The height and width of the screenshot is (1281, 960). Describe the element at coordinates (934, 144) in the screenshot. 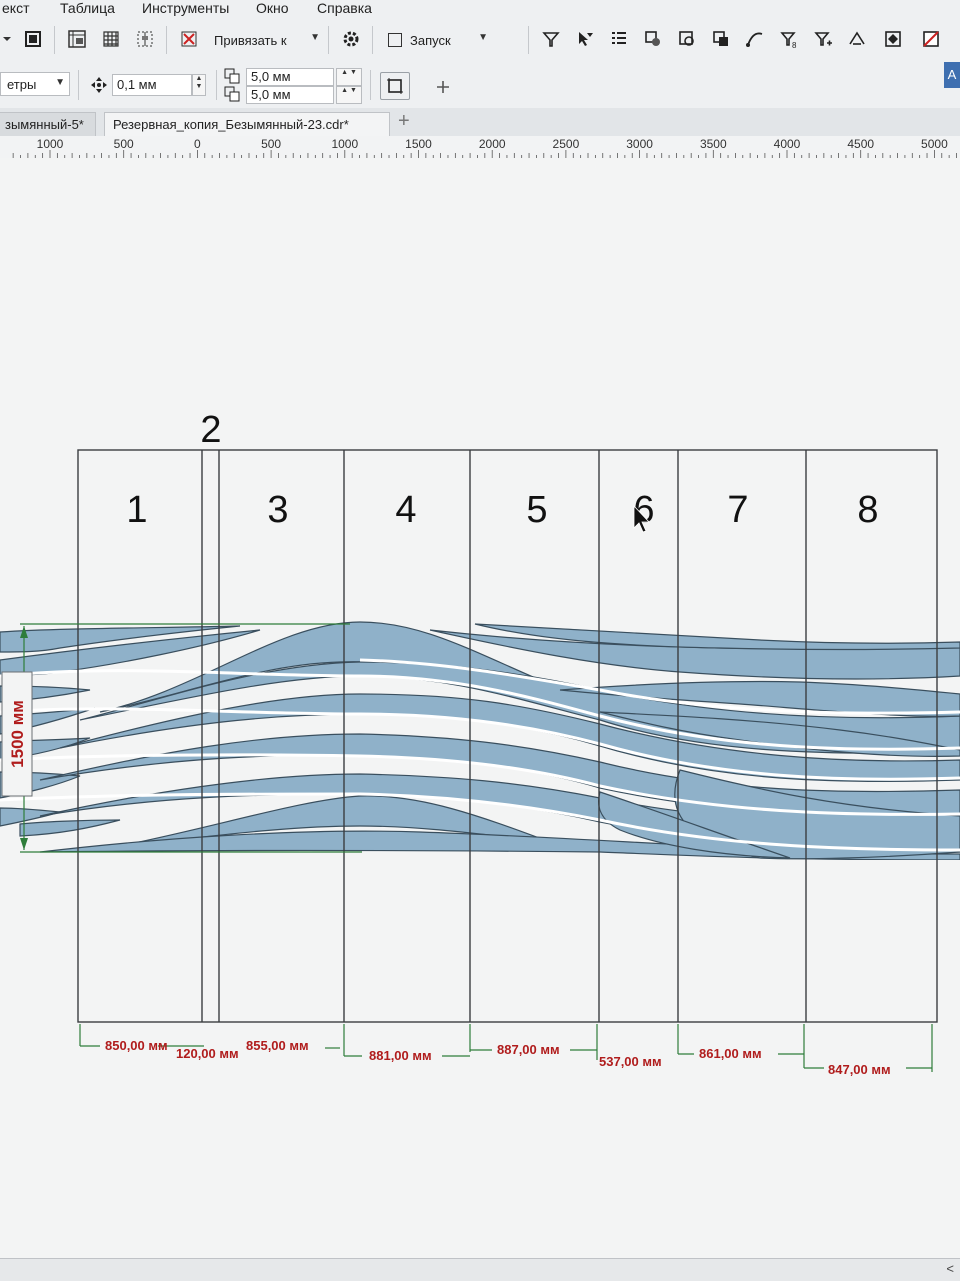

I see `ruler-label: 5000` at that location.